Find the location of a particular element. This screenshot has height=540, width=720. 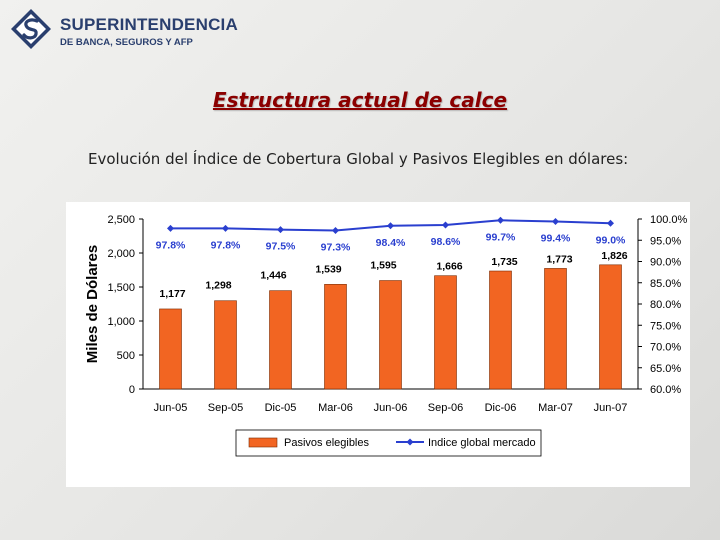

logo-subtitle: DE BANCA, SEGUROS Y AFP is located at coordinates (126, 42).